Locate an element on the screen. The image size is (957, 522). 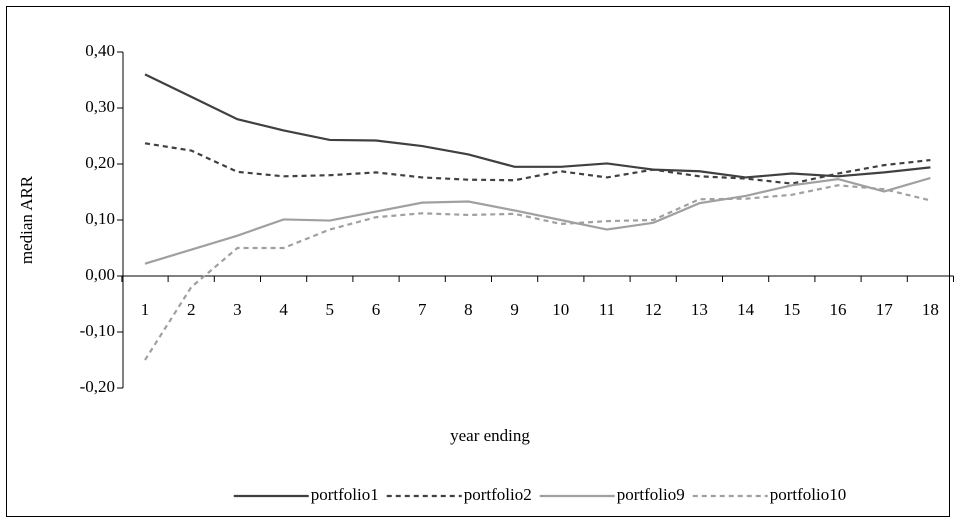
x-tick-label: 4 is located at coordinates (283, 309).